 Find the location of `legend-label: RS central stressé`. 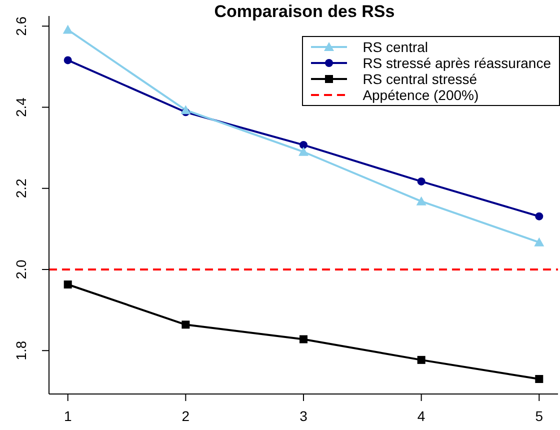

legend-label: RS central stressé is located at coordinates (420, 79).